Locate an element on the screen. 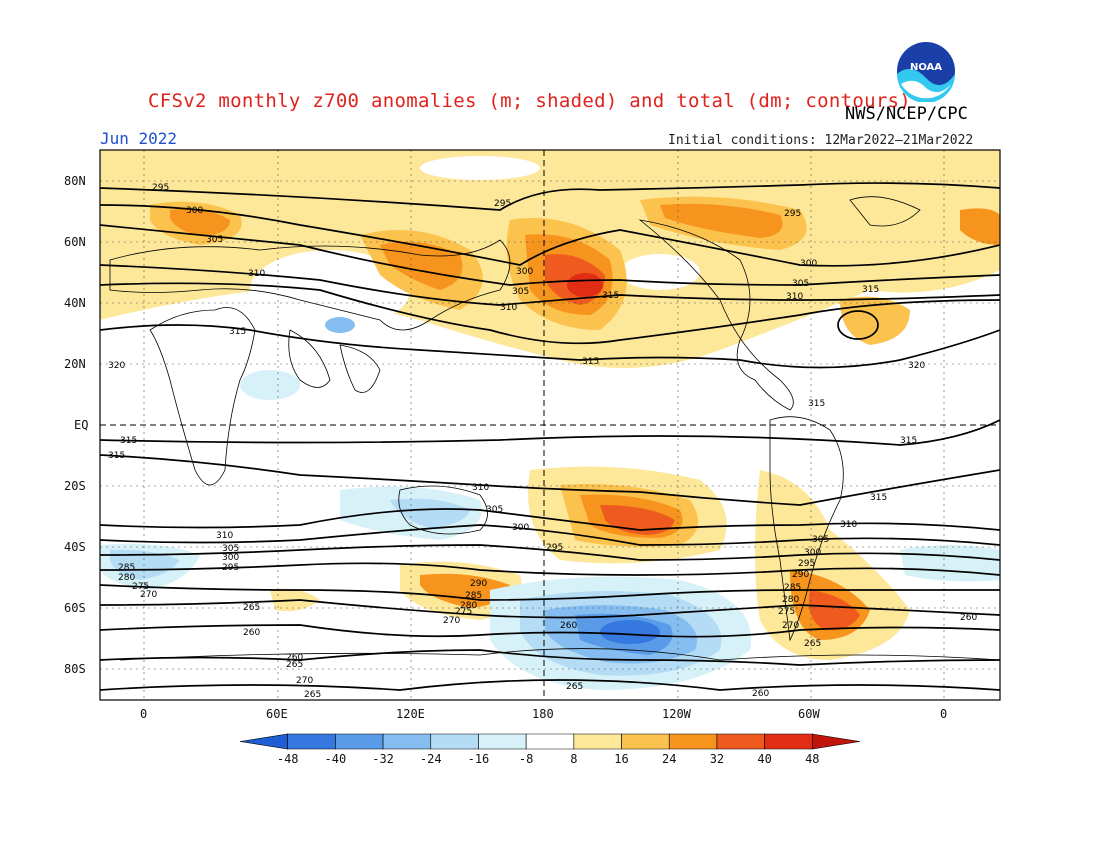 The image size is (1100, 850). colorbar-label: 8 is located at coordinates (573, 759).